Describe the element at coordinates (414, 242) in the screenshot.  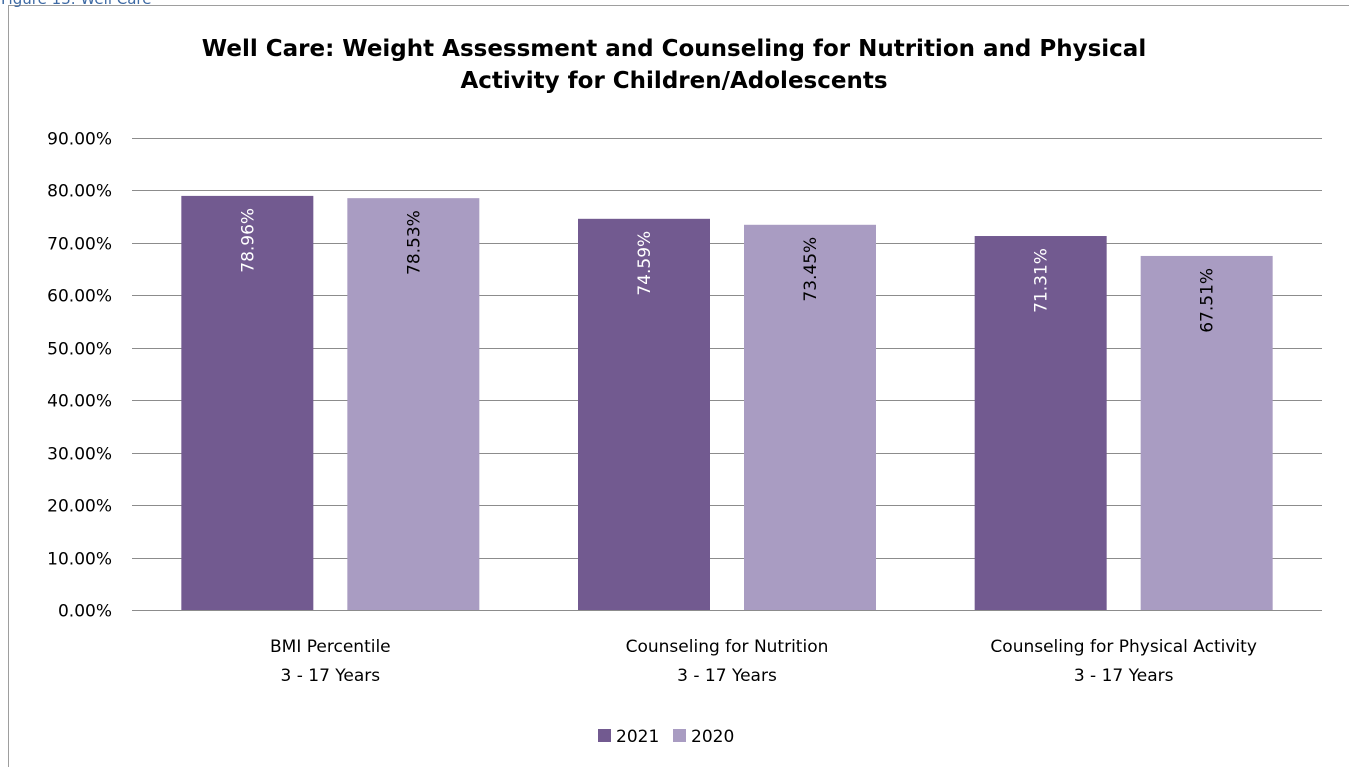
I see `data-label-2020-1: 78.53%` at that location.